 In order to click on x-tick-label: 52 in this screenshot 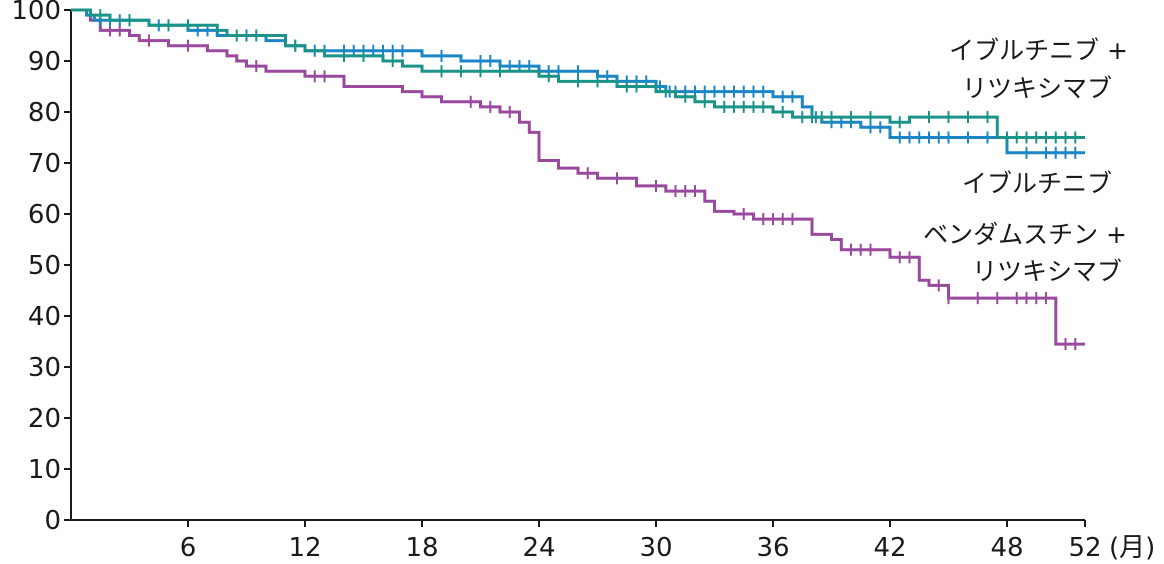, I will do `click(1084, 548)`.